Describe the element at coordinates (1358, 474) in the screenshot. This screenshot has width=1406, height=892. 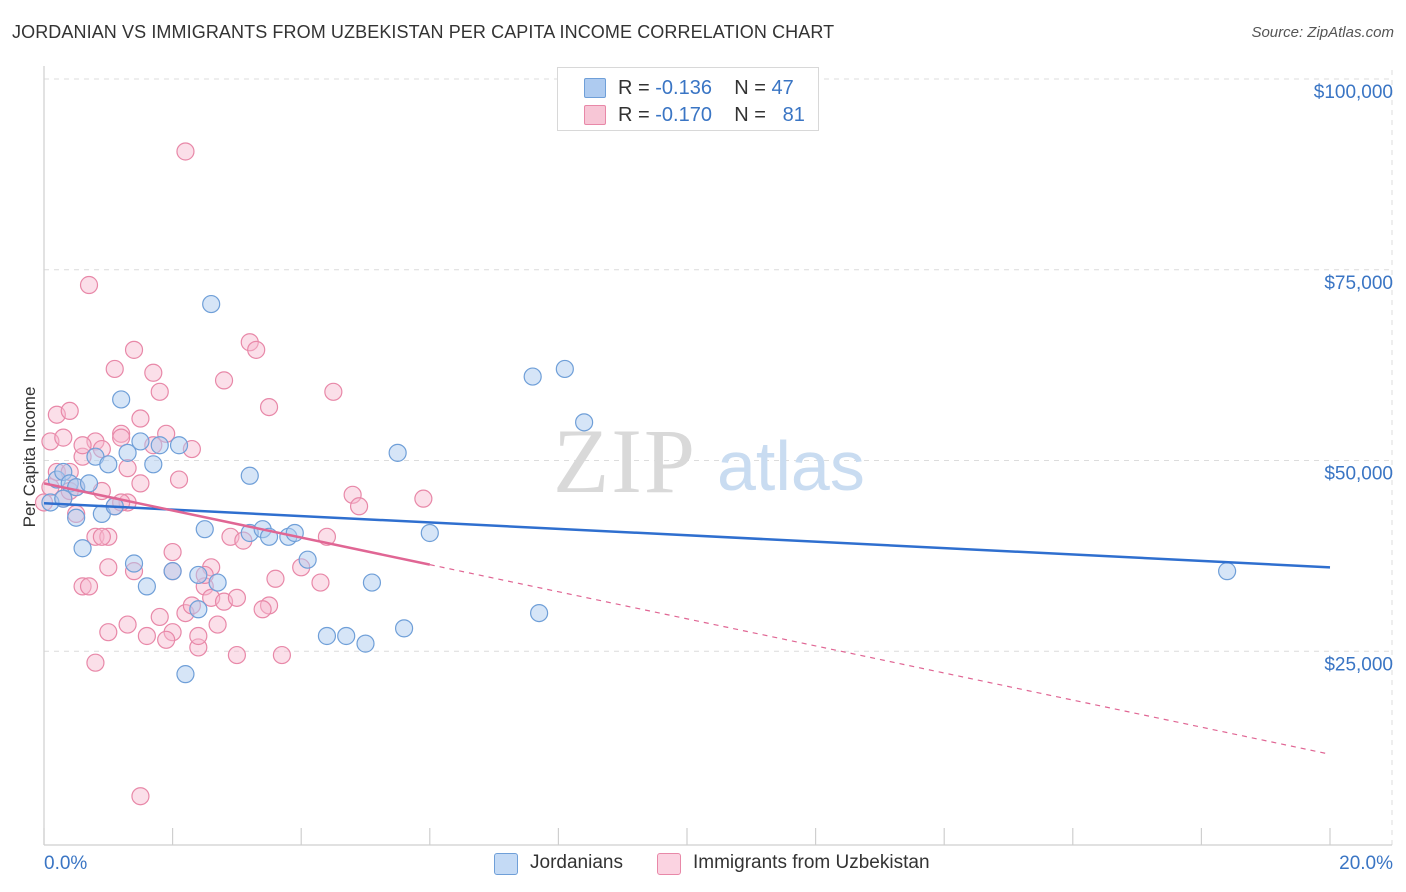
I see `y-tick-label: $50,000` at that location.